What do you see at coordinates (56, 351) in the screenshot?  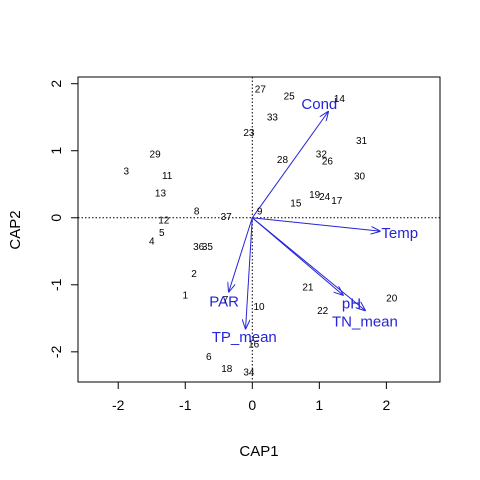 I see `y-tick-label: -2` at bounding box center [56, 351].